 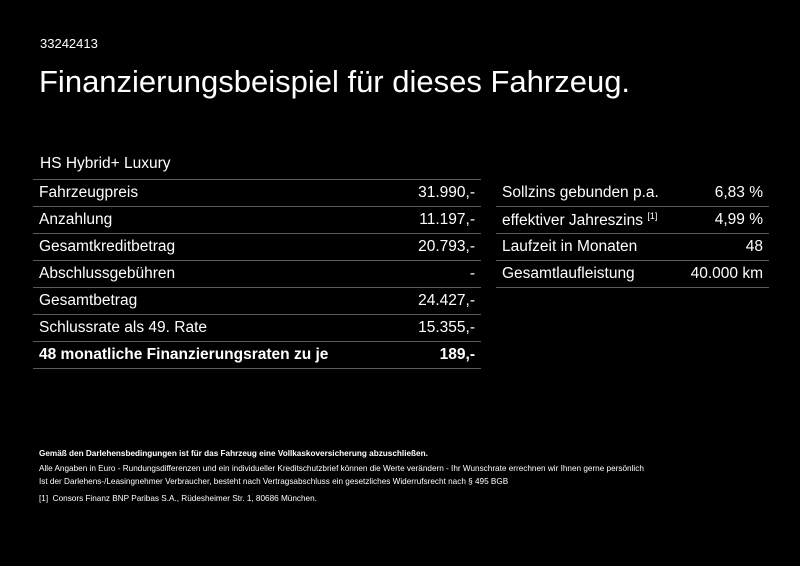 I want to click on row-value: 48, so click(x=723, y=247).